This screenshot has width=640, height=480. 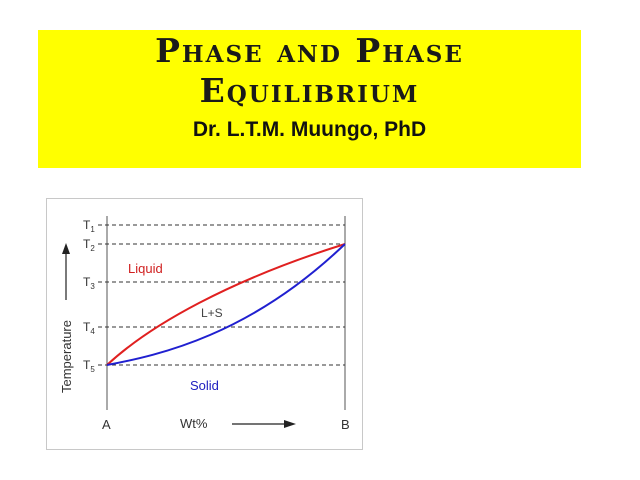 I want to click on temp-label-t2: T2, so click(x=89, y=245).